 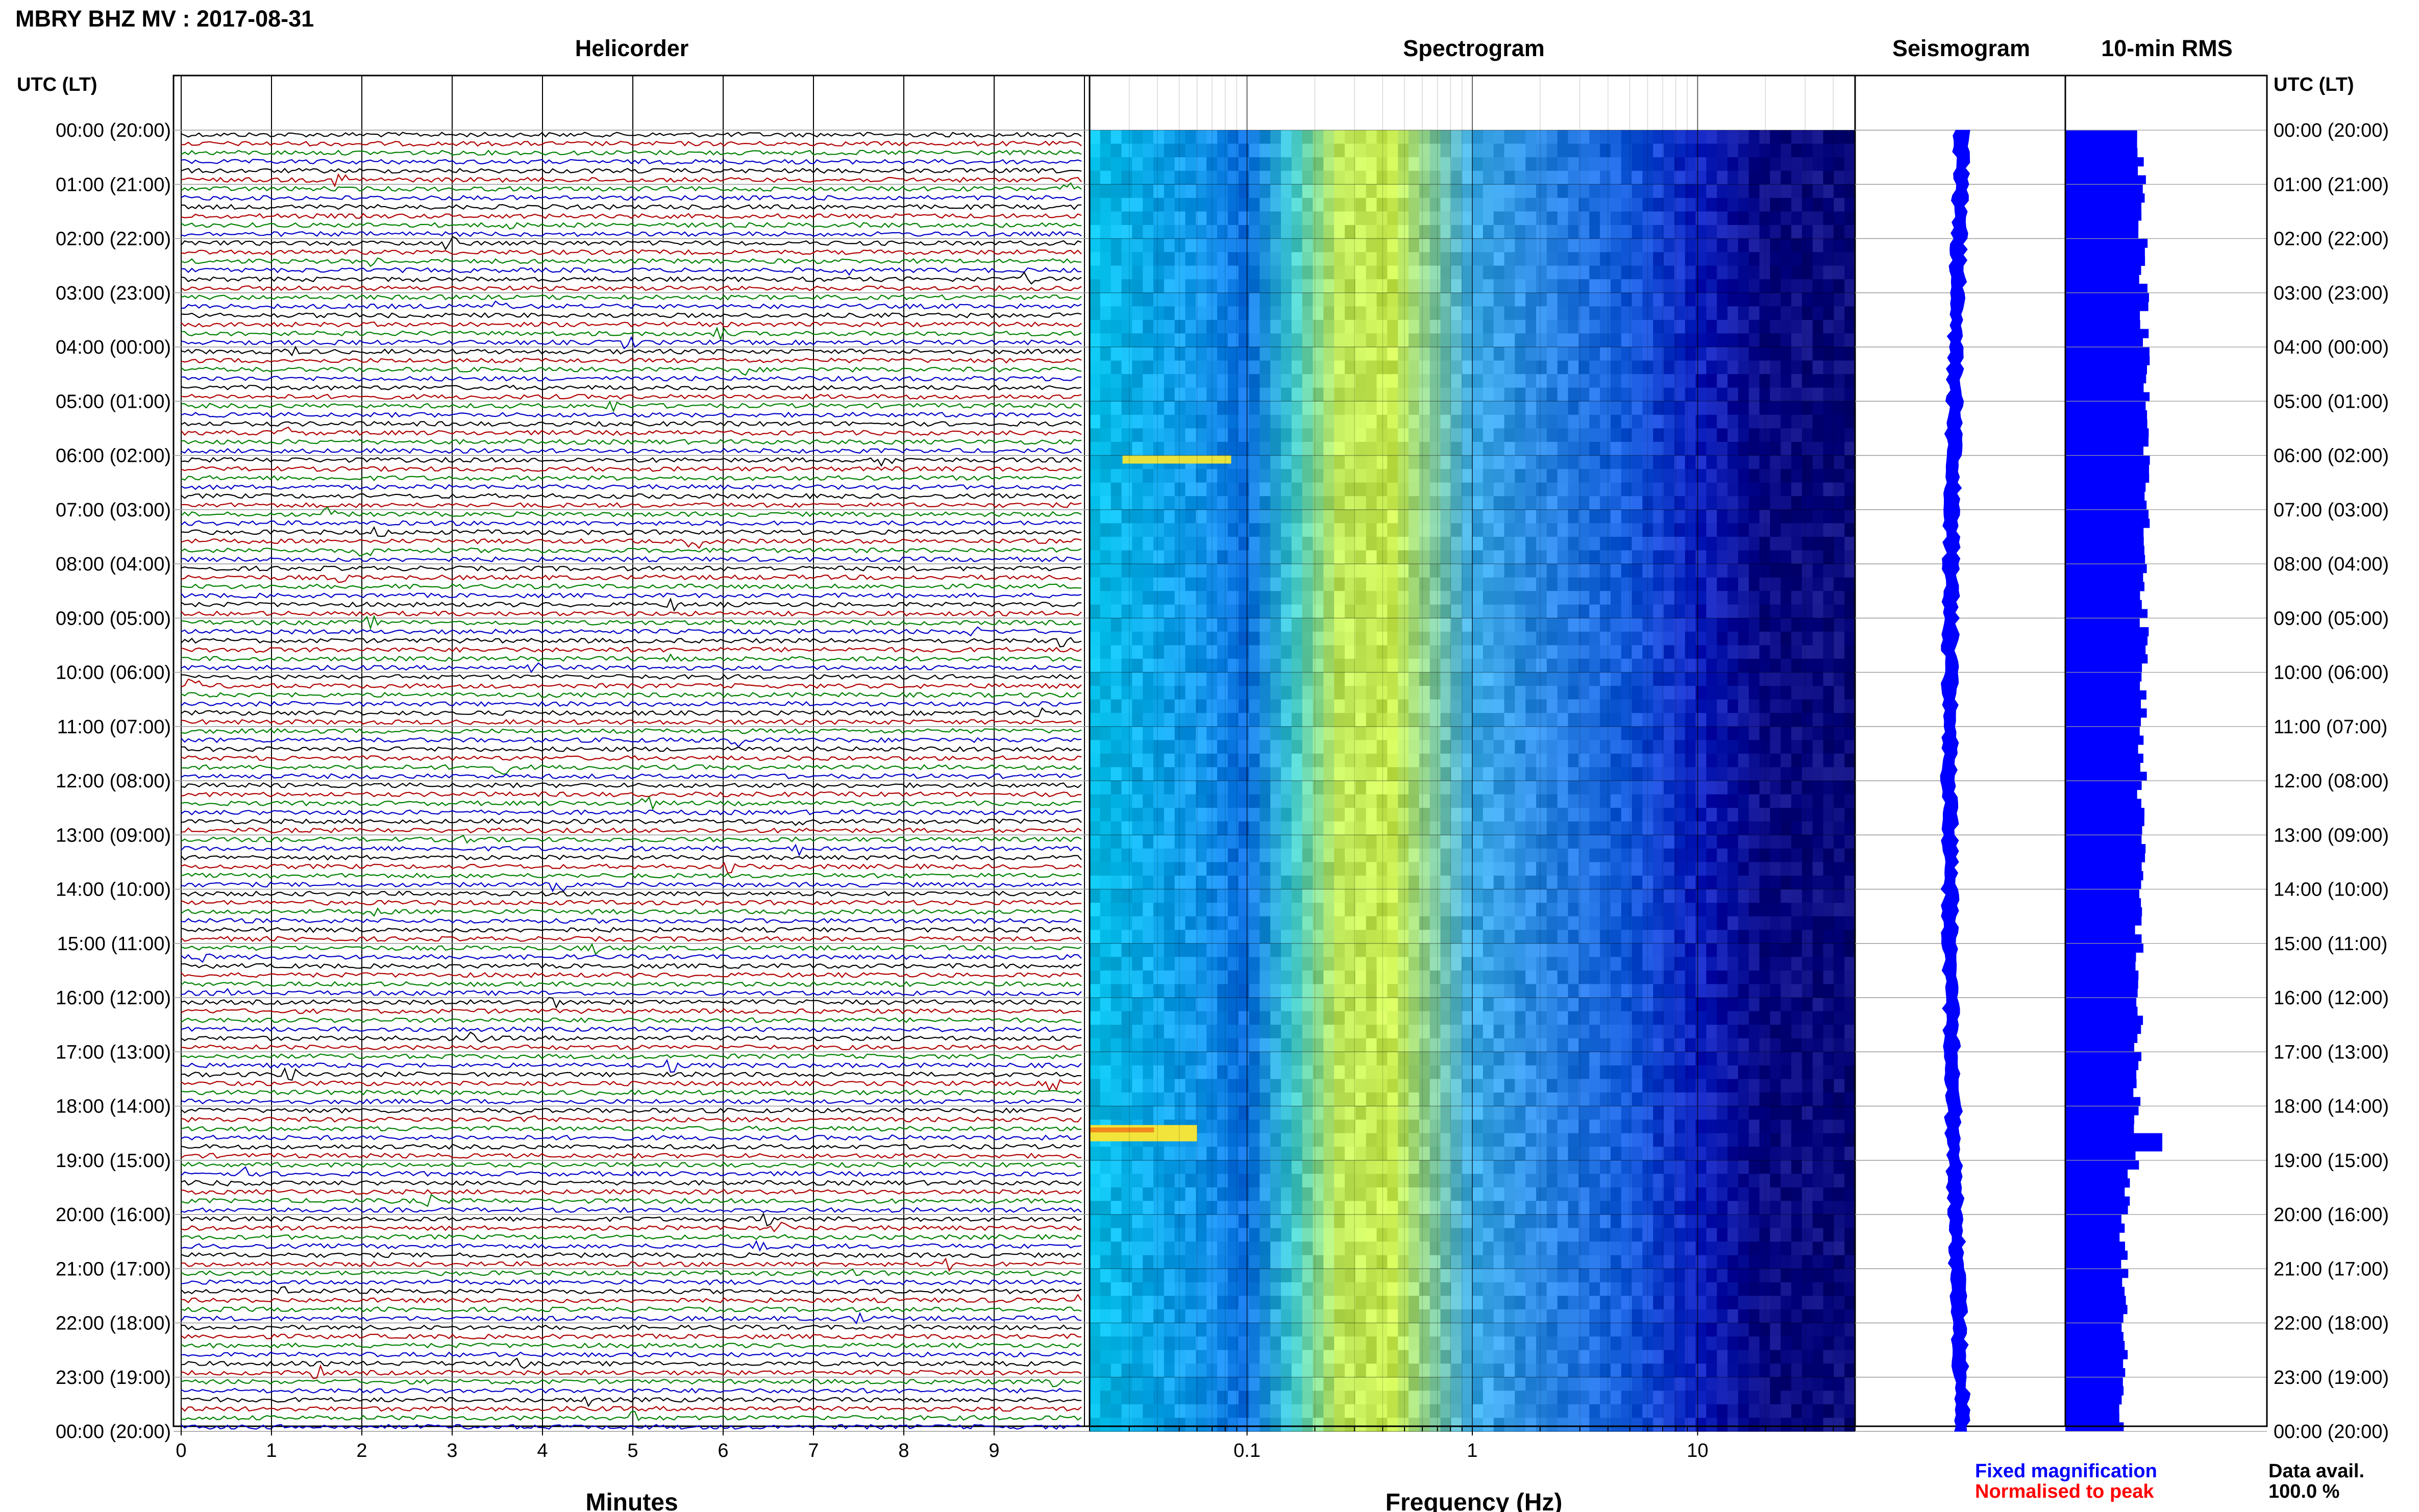 I want to click on time-label-left: 04:00 (00:00), so click(x=113, y=347).